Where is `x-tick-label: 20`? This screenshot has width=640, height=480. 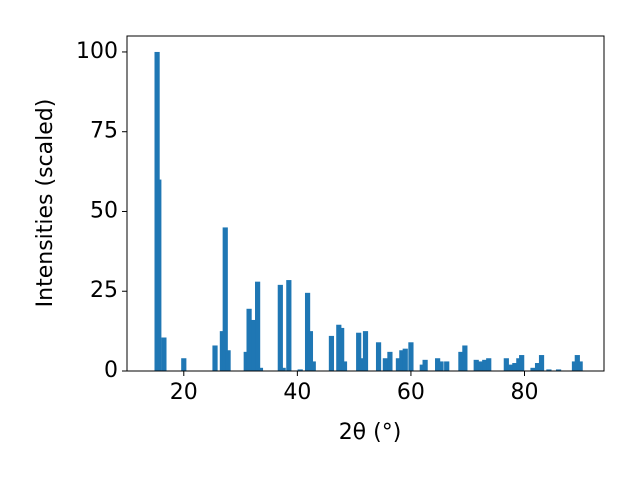
x-tick-label: 20 is located at coordinates (184, 392).